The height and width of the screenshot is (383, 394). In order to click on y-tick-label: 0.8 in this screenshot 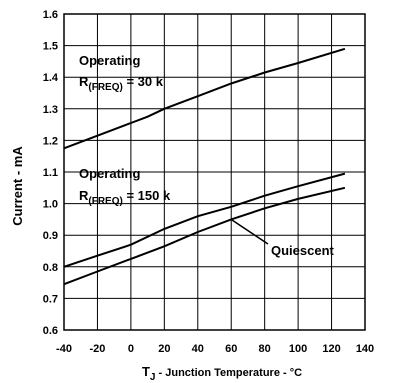, I will do `click(50, 268)`.